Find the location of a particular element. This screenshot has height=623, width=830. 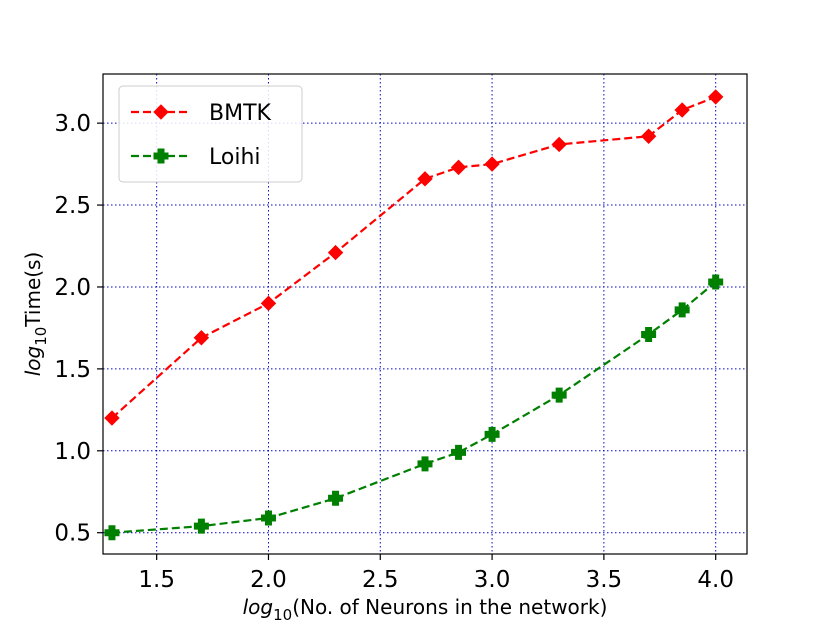

x-tick-label: 3.0 is located at coordinates (492, 580).